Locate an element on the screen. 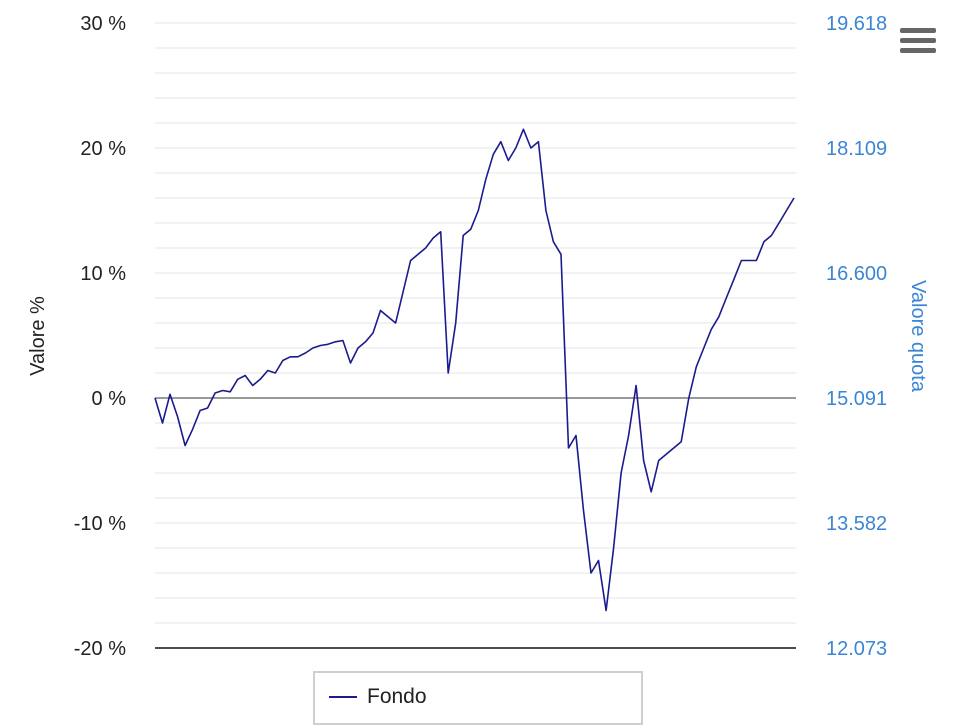 This screenshot has height=727, width=953. y-tick-right: 12.073 is located at coordinates (856, 649).